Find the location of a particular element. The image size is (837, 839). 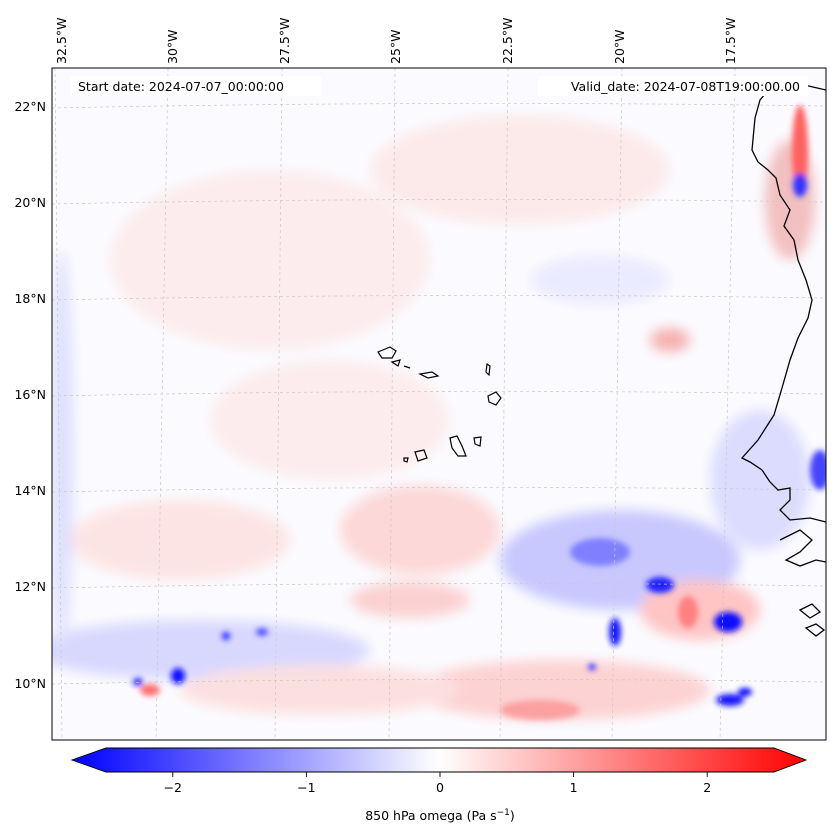

lat-label: 12°N is located at coordinates (30, 586).